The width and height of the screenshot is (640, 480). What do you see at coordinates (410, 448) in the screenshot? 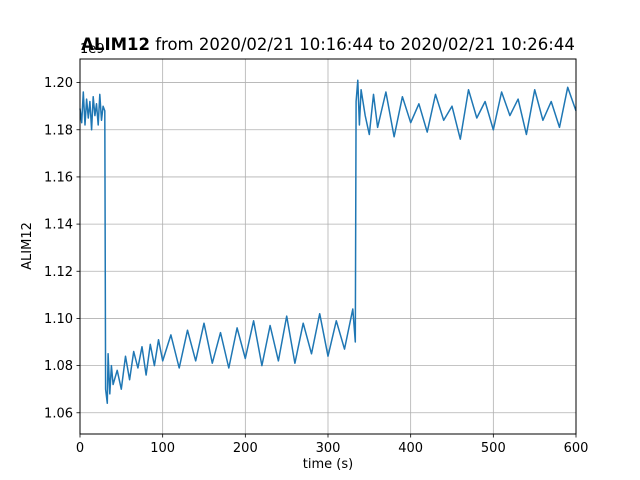
I see `x-tick-label: 400` at bounding box center [410, 448].